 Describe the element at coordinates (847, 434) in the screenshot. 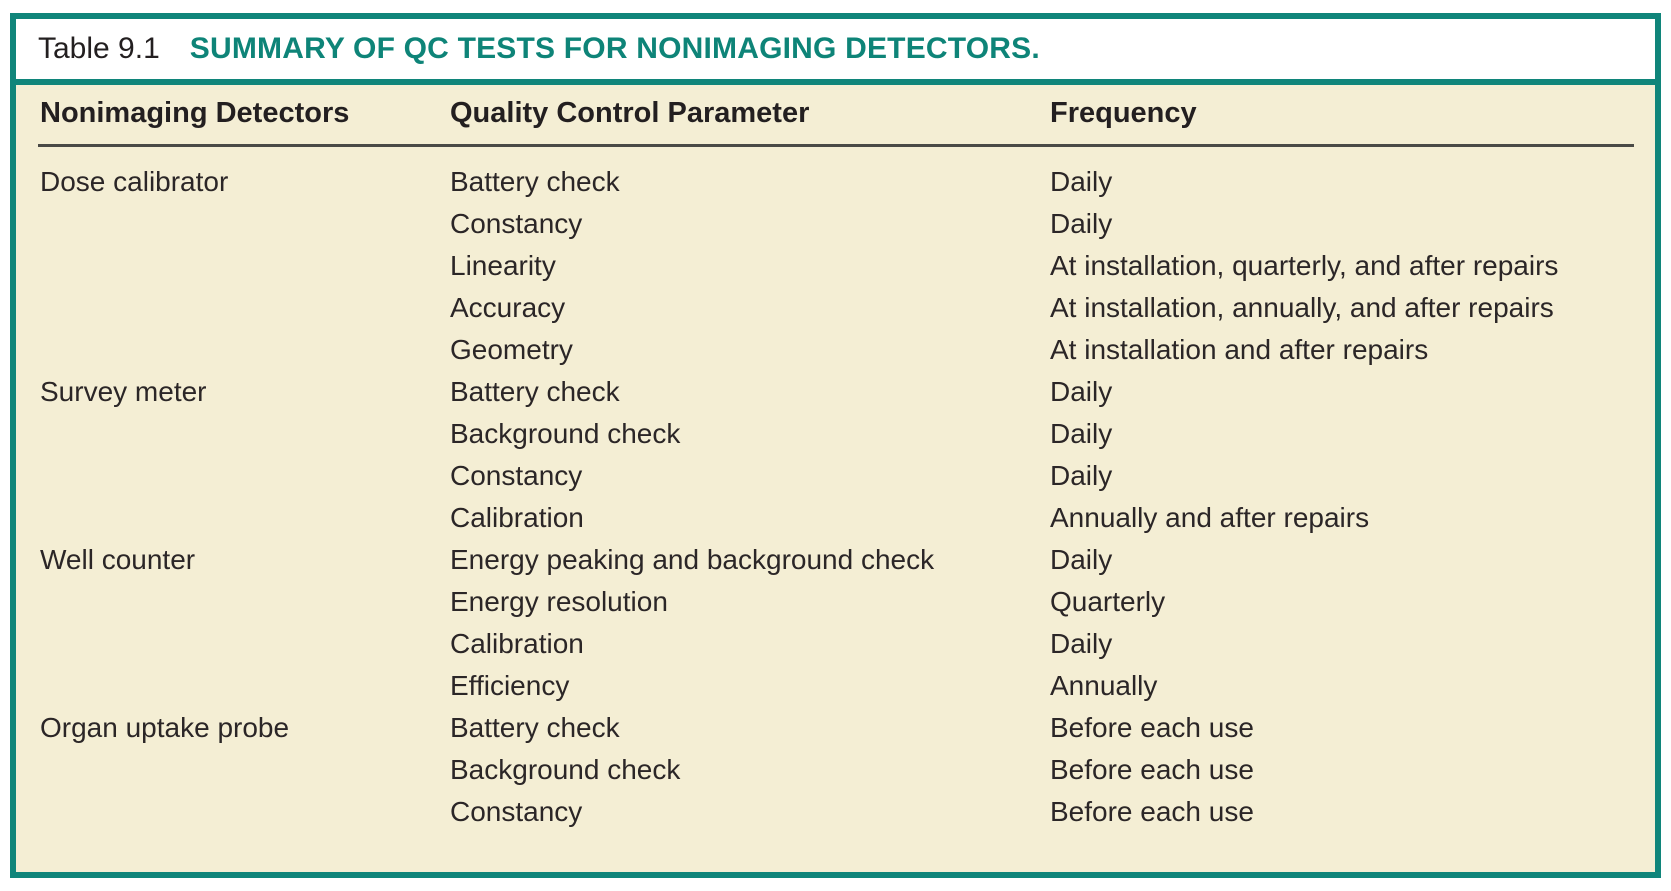

I see `table-row: Background check Daily` at that location.